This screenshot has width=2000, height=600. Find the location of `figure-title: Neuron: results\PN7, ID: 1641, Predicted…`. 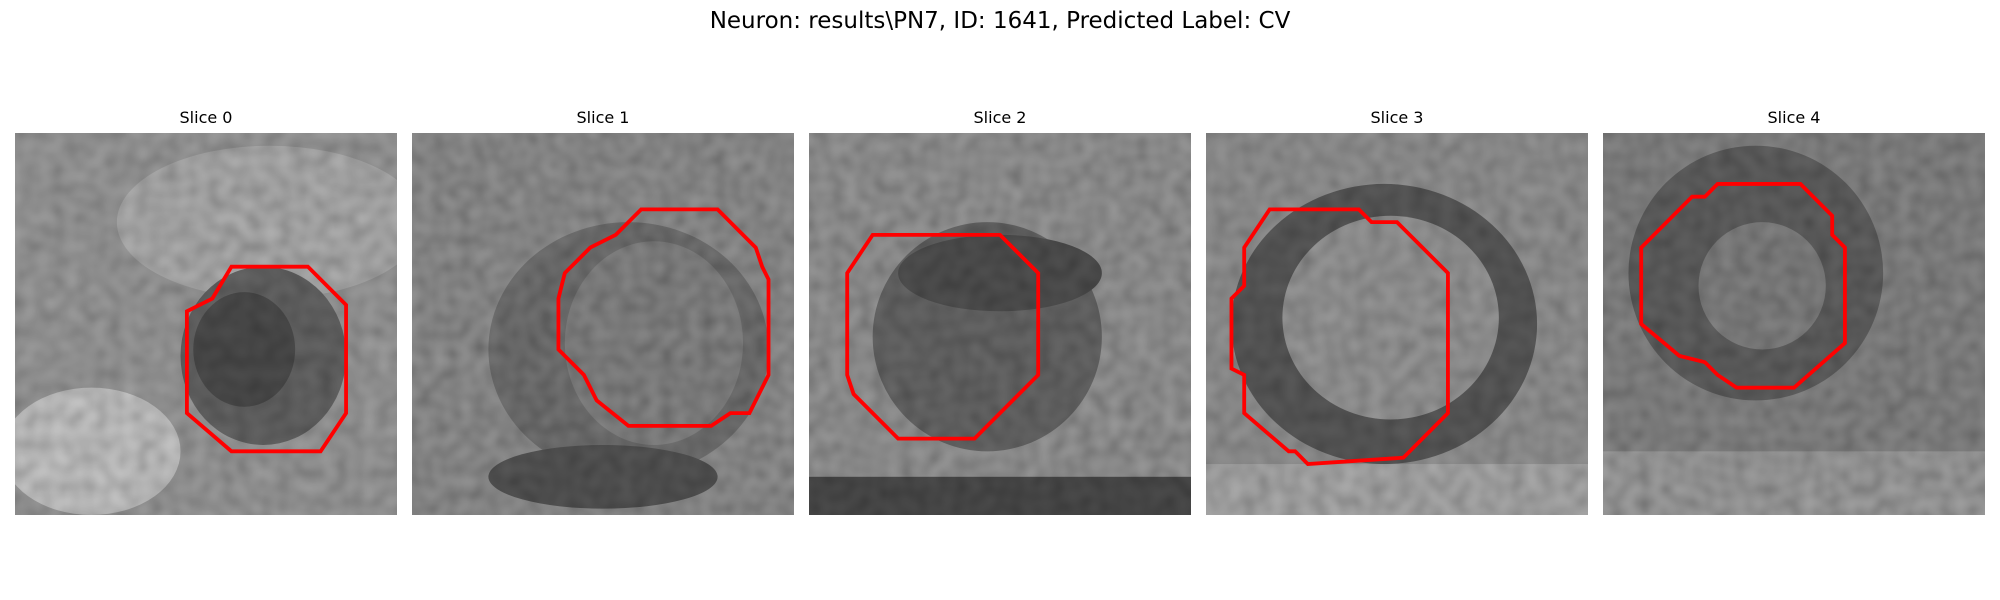

figure-title: Neuron: results\PN7, ID: 1641, Predicted… is located at coordinates (1000, 21).